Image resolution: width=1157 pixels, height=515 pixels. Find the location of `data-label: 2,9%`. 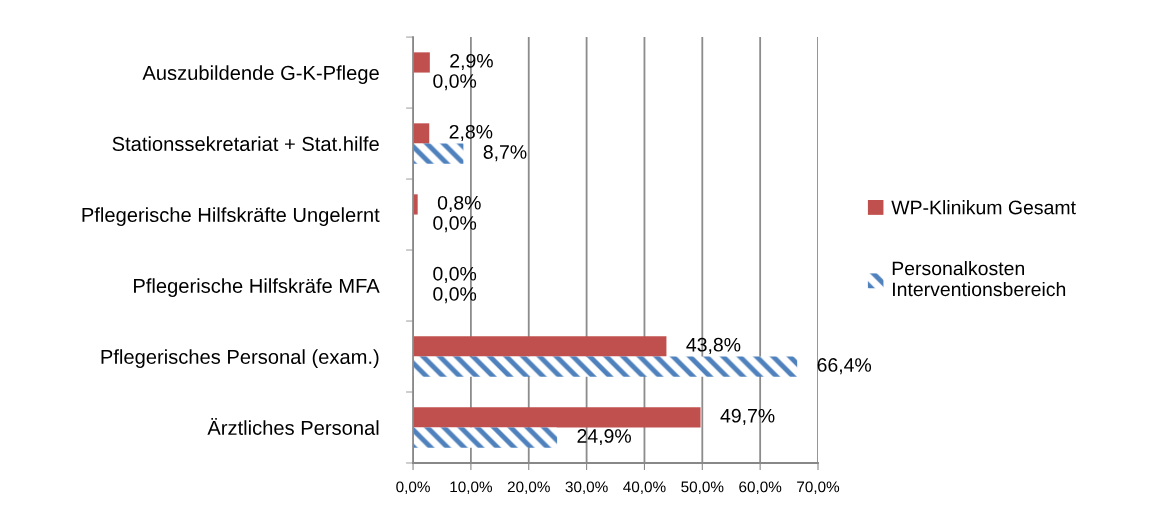

data-label: 2,9% is located at coordinates (471, 61).